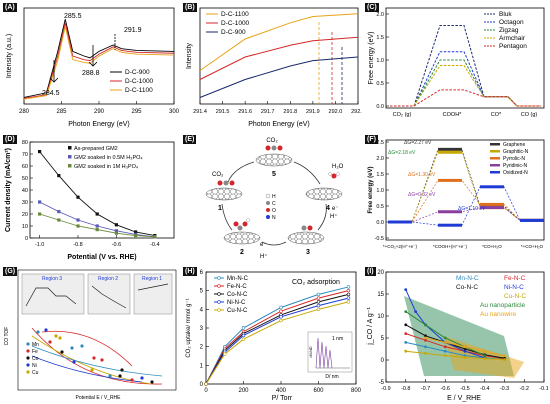 The height and width of the screenshot is (404, 550). I want to click on y-axis-label: Current density (mA/cm²), so click(8, 190).